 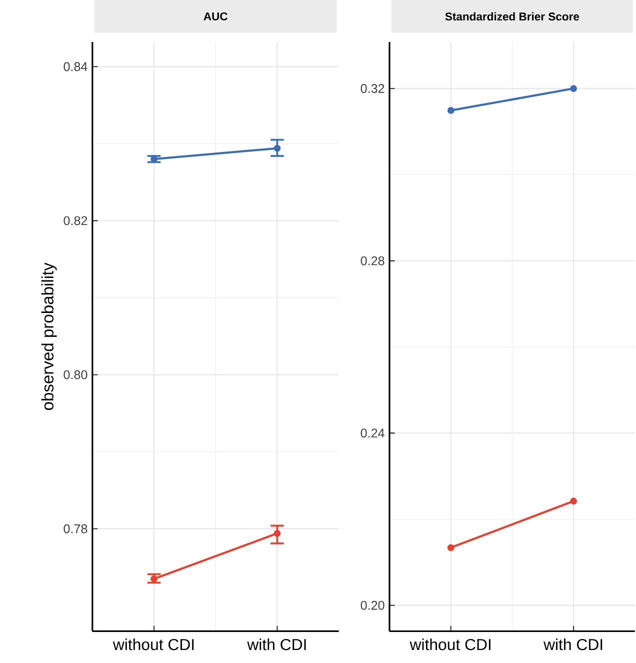 What do you see at coordinates (512, 16) in the screenshot?
I see `chart-title: Standardized Brier Score` at bounding box center [512, 16].